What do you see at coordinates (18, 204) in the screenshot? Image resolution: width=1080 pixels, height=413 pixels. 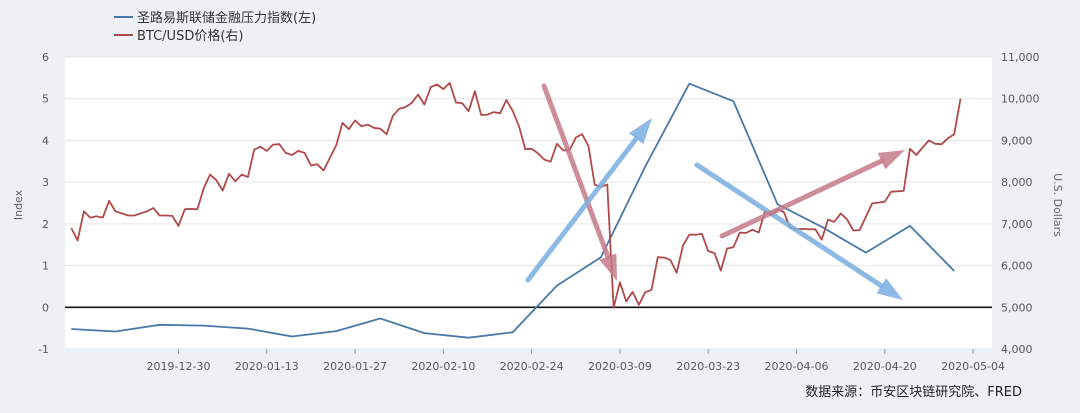 I see `y-axis-left-title: Index` at bounding box center [18, 204].